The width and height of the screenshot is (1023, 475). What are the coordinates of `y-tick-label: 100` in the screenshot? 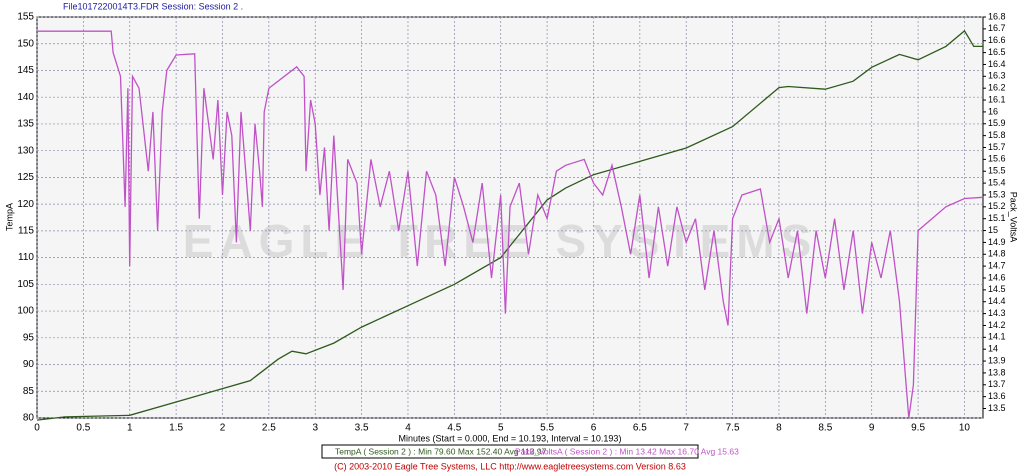 It's located at (25, 311).